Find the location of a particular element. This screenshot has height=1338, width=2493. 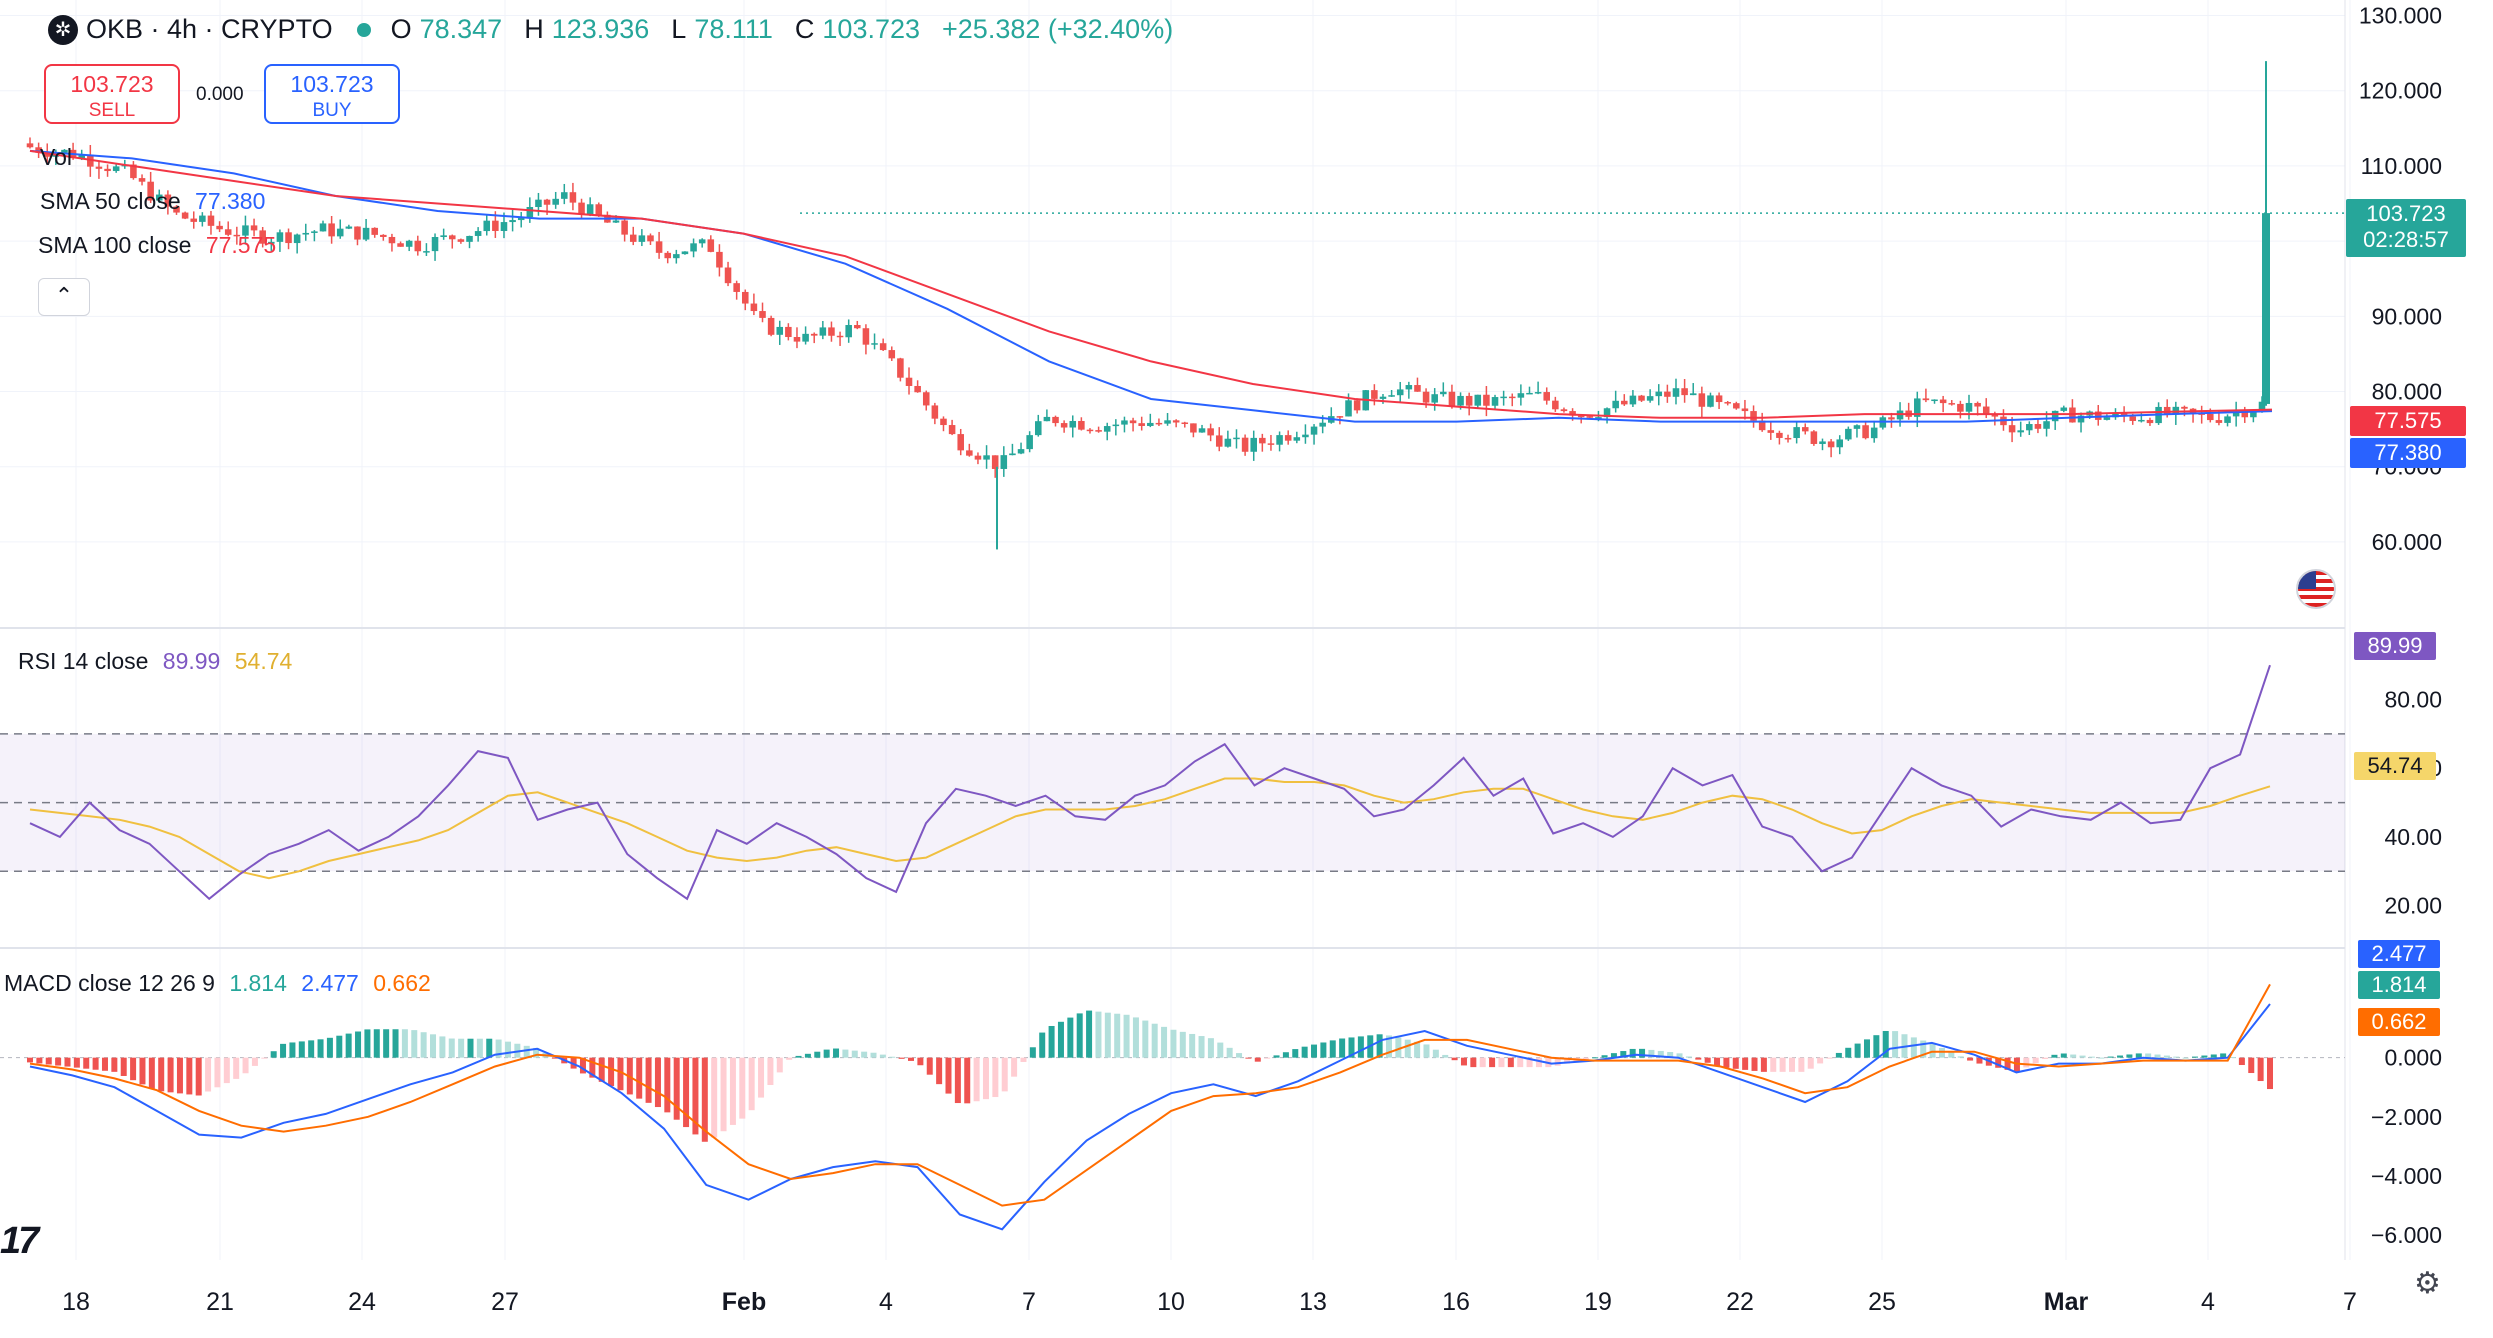

x-tick-label: 24 is located at coordinates (362, 1302).